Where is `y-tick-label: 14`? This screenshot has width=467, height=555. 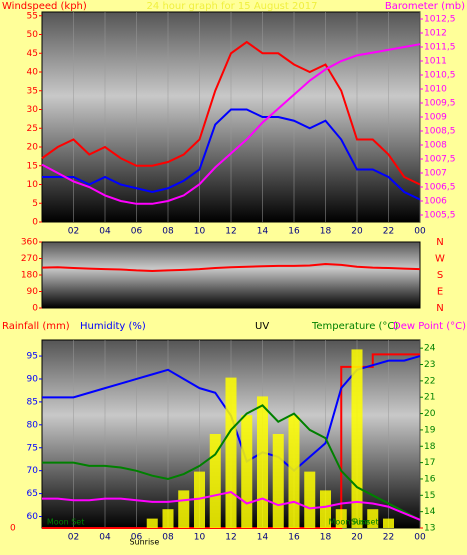
y-tick-label: 14 is located at coordinates (430, 512).